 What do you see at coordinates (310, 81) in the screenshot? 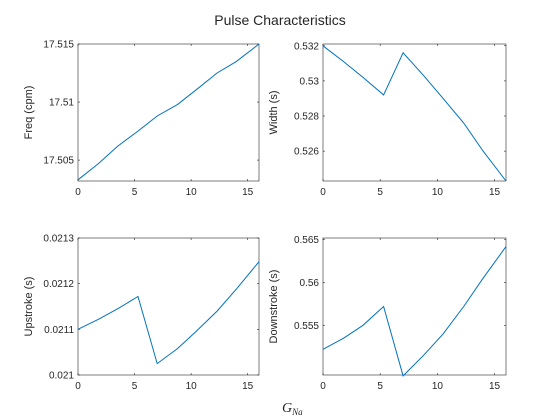
I see `y-tick-label: 0.53` at bounding box center [310, 81].